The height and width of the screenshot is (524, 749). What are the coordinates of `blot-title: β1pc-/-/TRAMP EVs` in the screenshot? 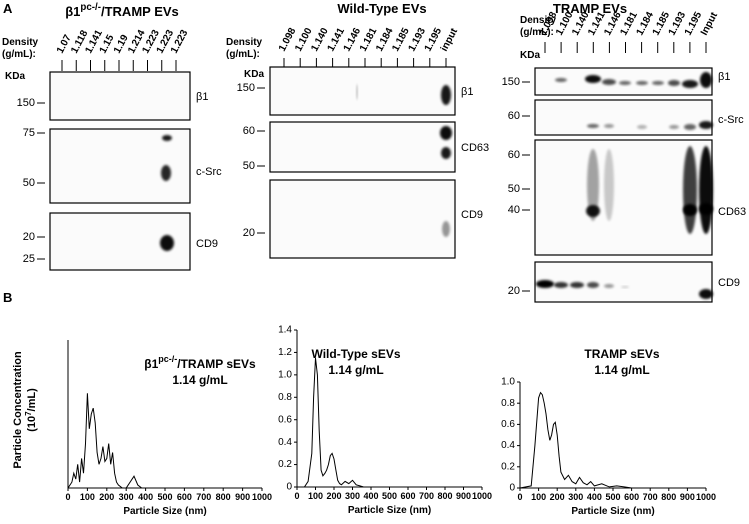 It's located at (122, 10).